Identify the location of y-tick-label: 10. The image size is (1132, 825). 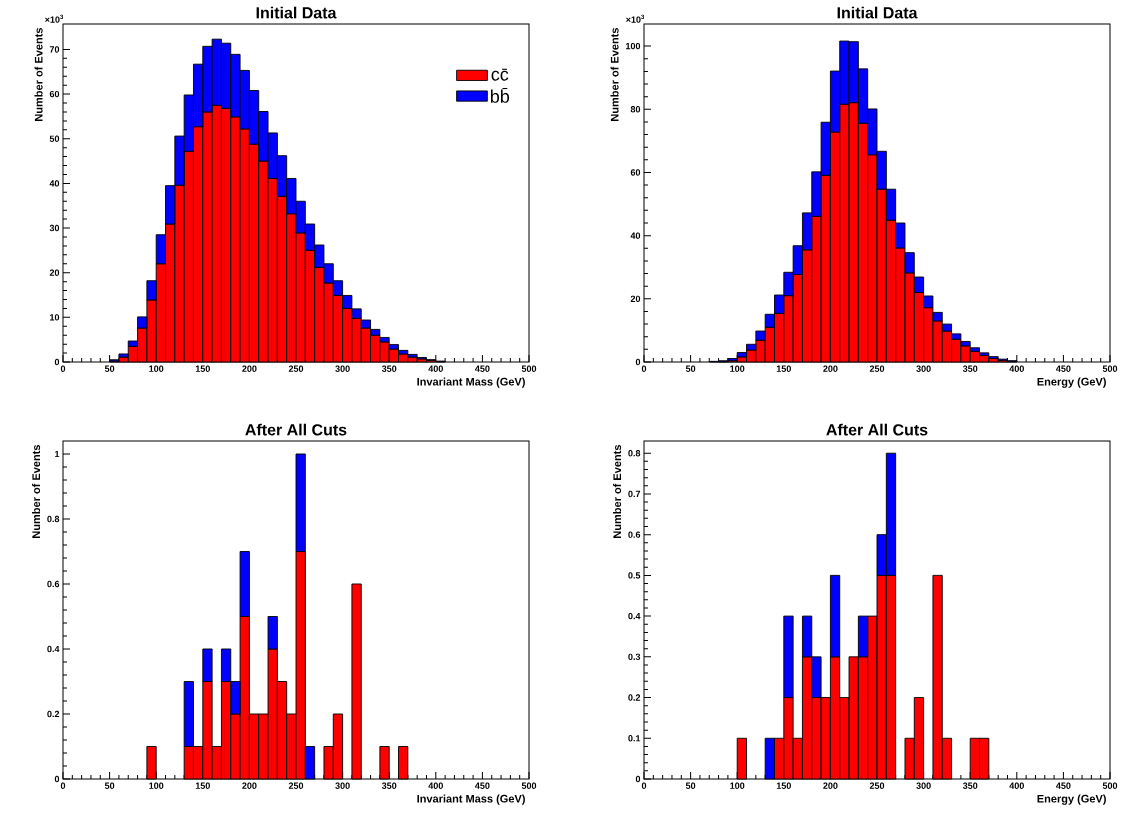
(55, 317).